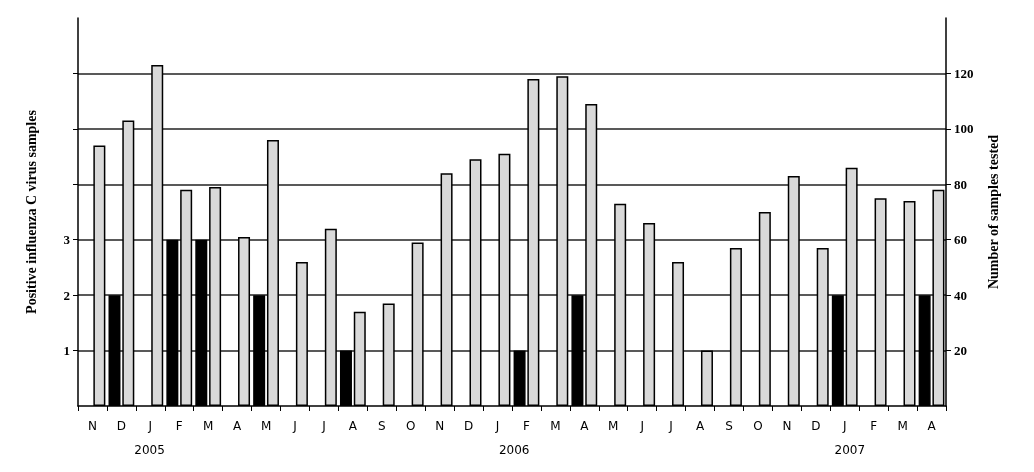 This screenshot has width=1034, height=472. Describe the element at coordinates (993, 212) in the screenshot. I see `y2-axis-title: Number of samples tested` at that location.